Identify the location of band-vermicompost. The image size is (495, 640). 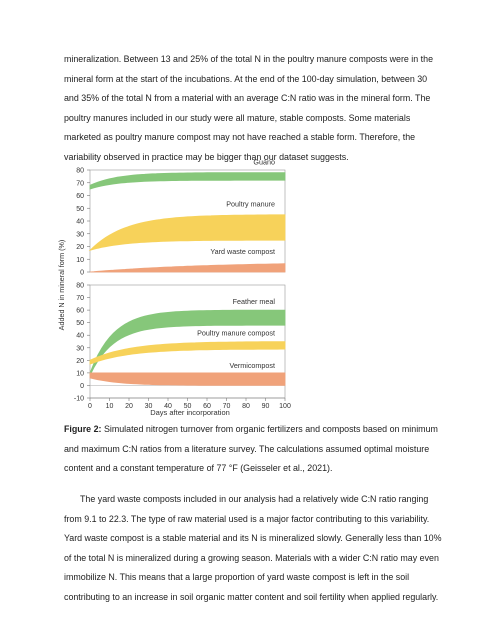
(187, 379).